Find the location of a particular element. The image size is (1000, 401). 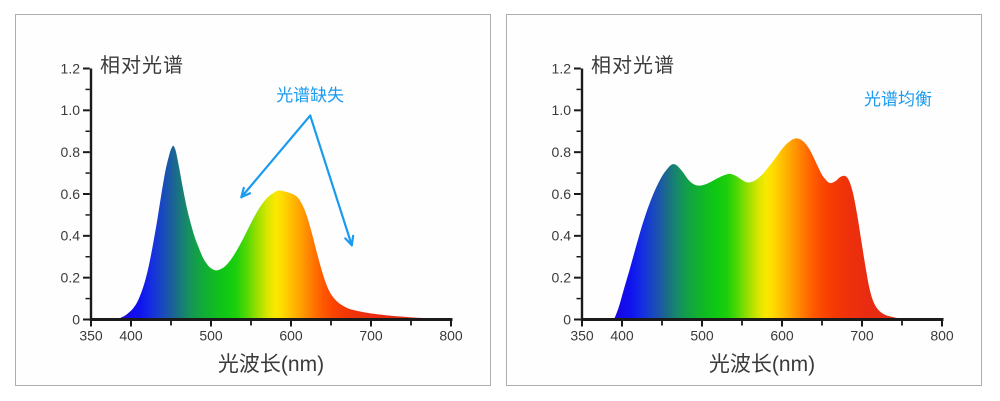

annotation-spectrum-missing: 光谱缺失 is located at coordinates (310, 95).